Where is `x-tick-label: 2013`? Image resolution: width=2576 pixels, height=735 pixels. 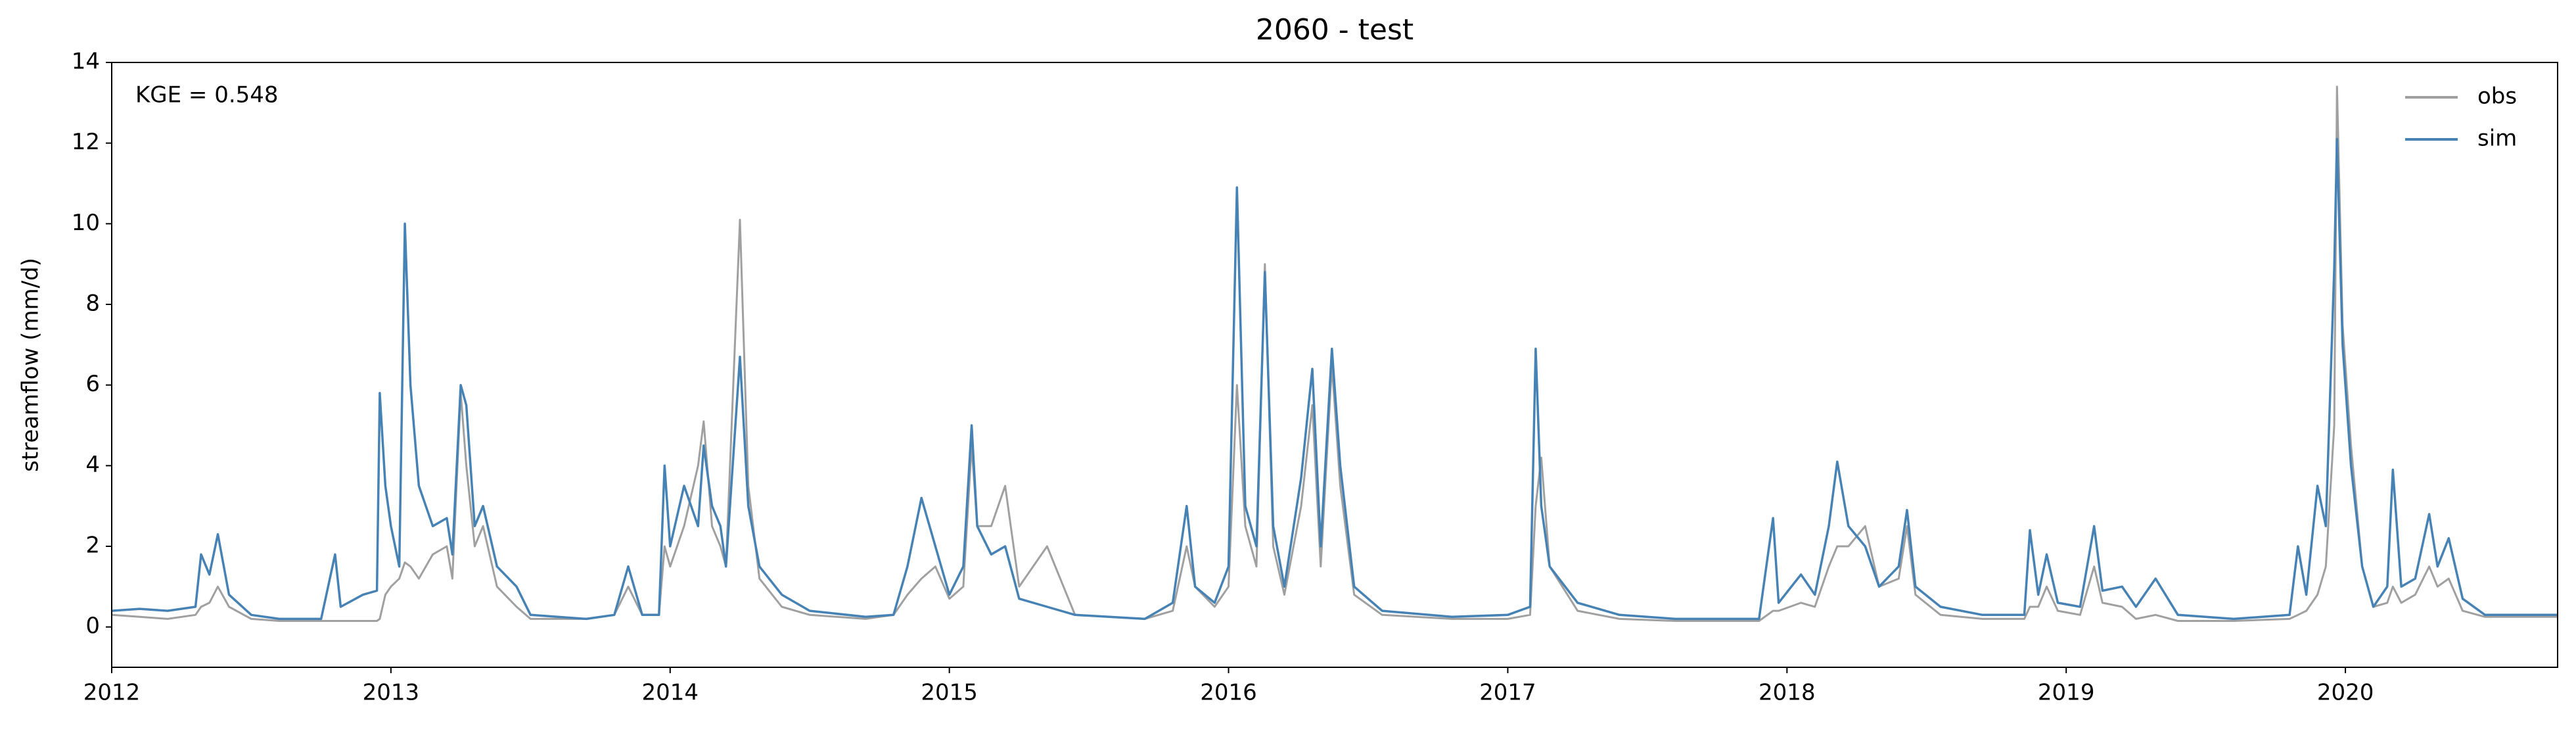 x-tick-label: 2013 is located at coordinates (391, 693).